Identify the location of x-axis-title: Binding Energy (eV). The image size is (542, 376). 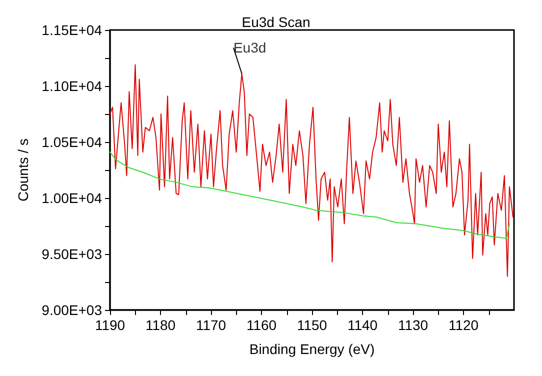
(312, 349).